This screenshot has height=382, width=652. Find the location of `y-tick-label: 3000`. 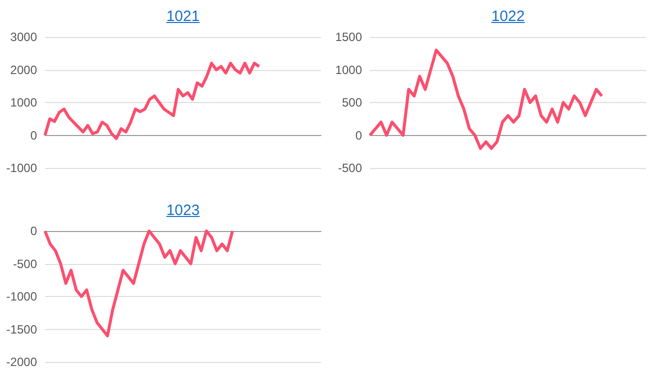

y-tick-label: 3000 is located at coordinates (24, 37).